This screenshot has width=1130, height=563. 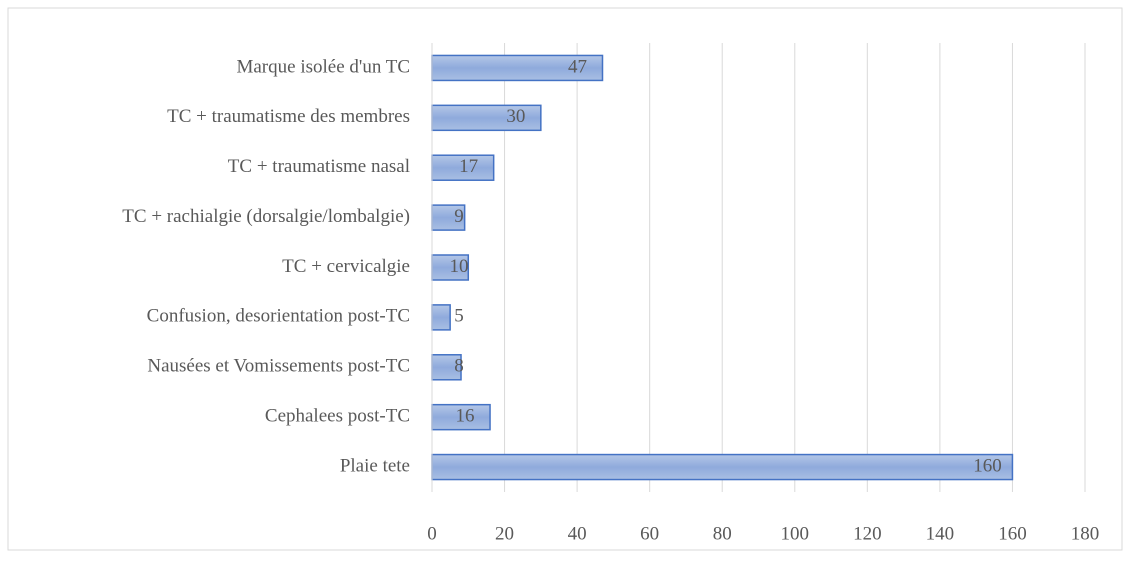 I want to click on y-tick-label: Nausées et Vomissements post-TC, so click(x=278, y=366).